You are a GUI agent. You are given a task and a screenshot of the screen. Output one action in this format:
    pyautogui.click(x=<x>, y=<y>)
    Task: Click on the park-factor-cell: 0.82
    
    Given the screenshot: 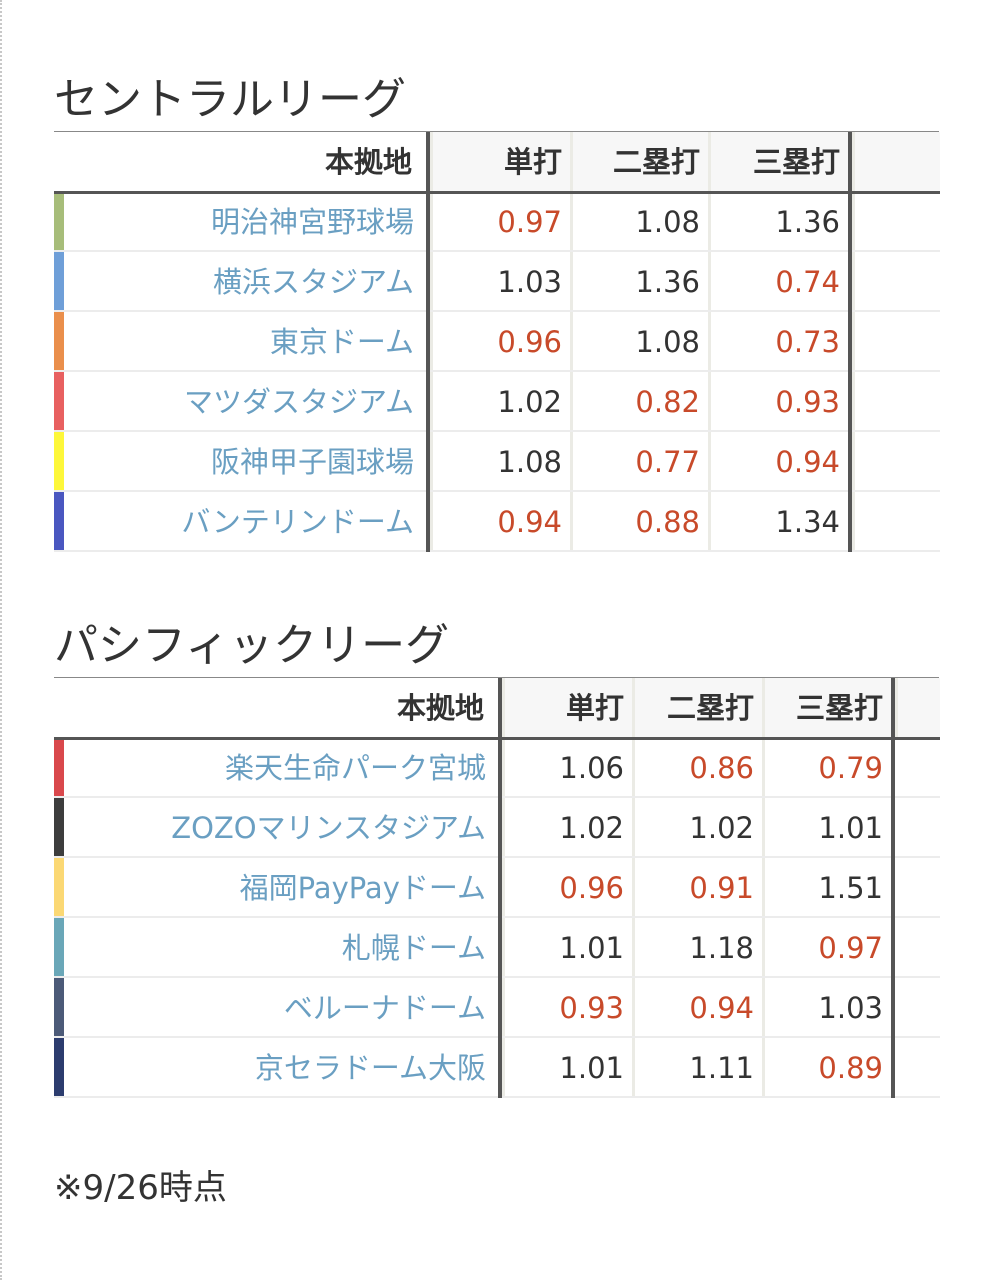 What is the action you would take?
    pyautogui.click(x=639, y=402)
    